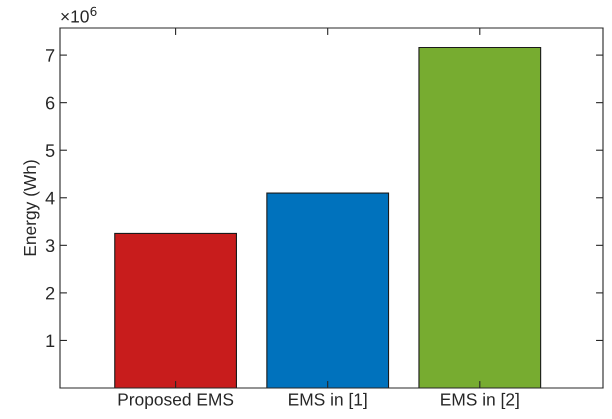 The image size is (612, 419). What do you see at coordinates (50, 55) in the screenshot?
I see `y-tick-label: 7` at bounding box center [50, 55].